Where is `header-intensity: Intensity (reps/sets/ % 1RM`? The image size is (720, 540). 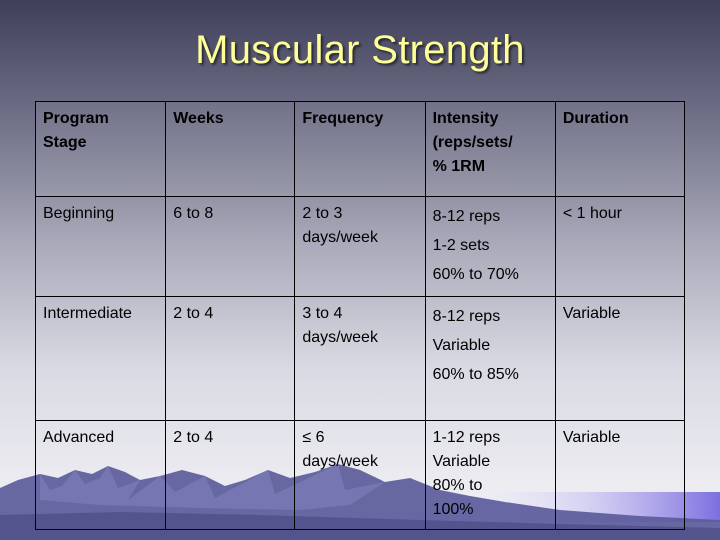
header-intensity: Intensity (reps/sets/ % 1RM is located at coordinates (490, 149).